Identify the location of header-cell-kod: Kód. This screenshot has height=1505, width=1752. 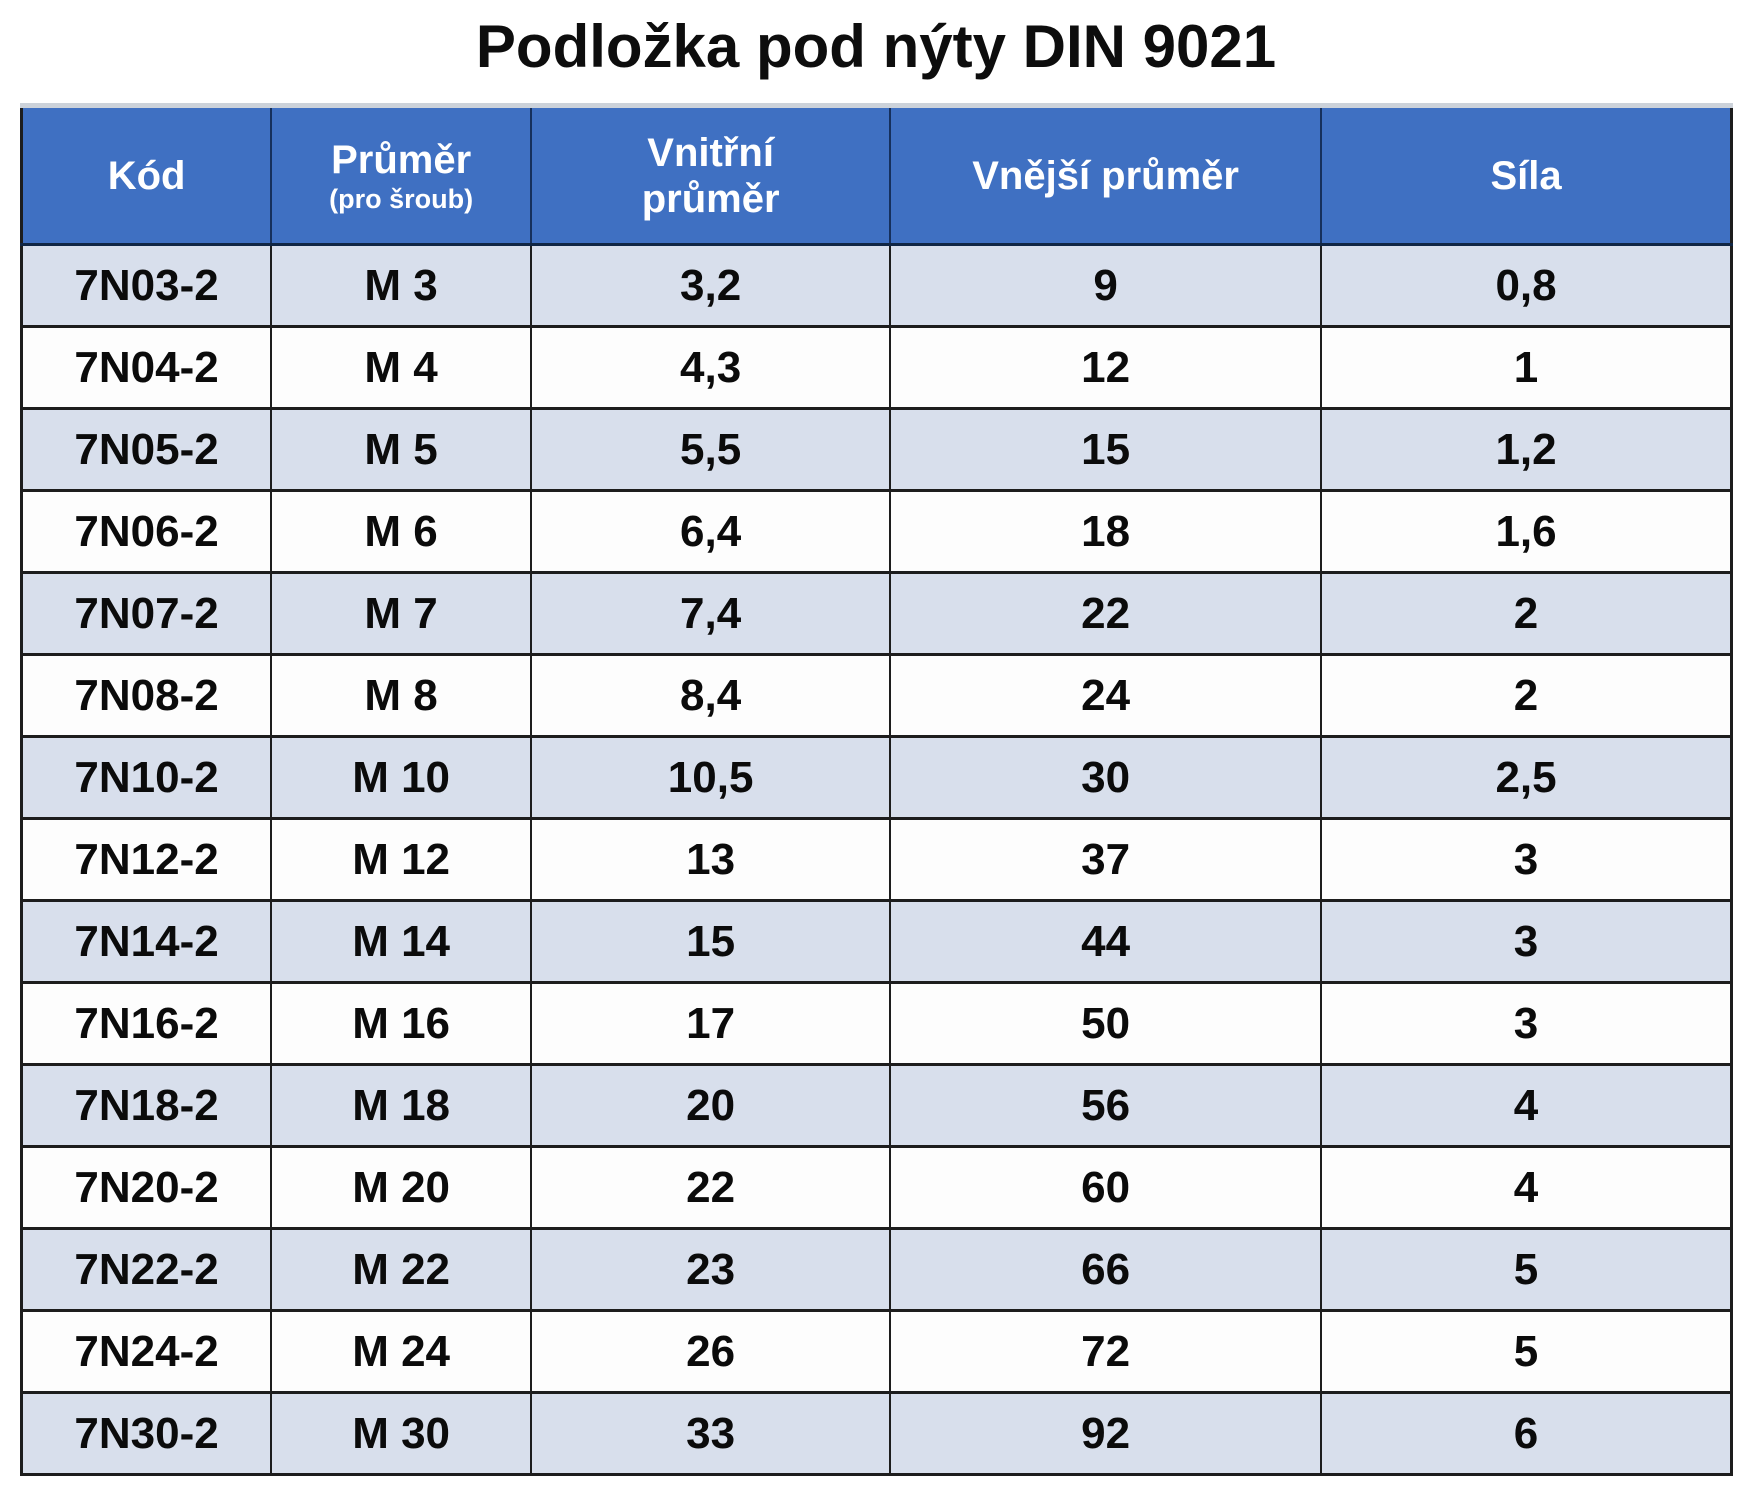
(146, 175).